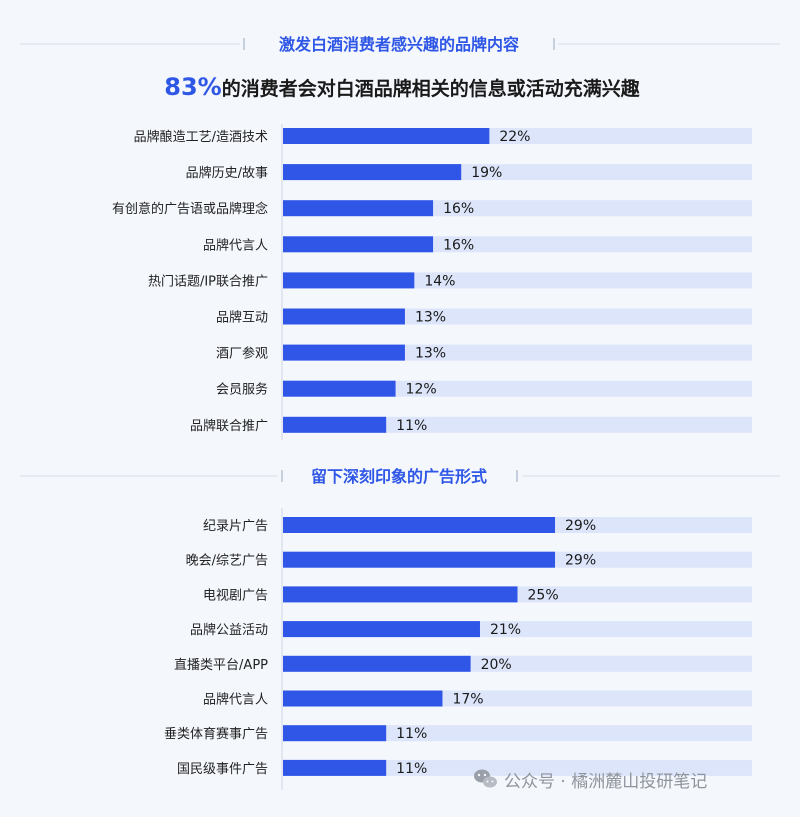  What do you see at coordinates (235, 595) in the screenshot?
I see `category-label: 电视剧广告` at bounding box center [235, 595].